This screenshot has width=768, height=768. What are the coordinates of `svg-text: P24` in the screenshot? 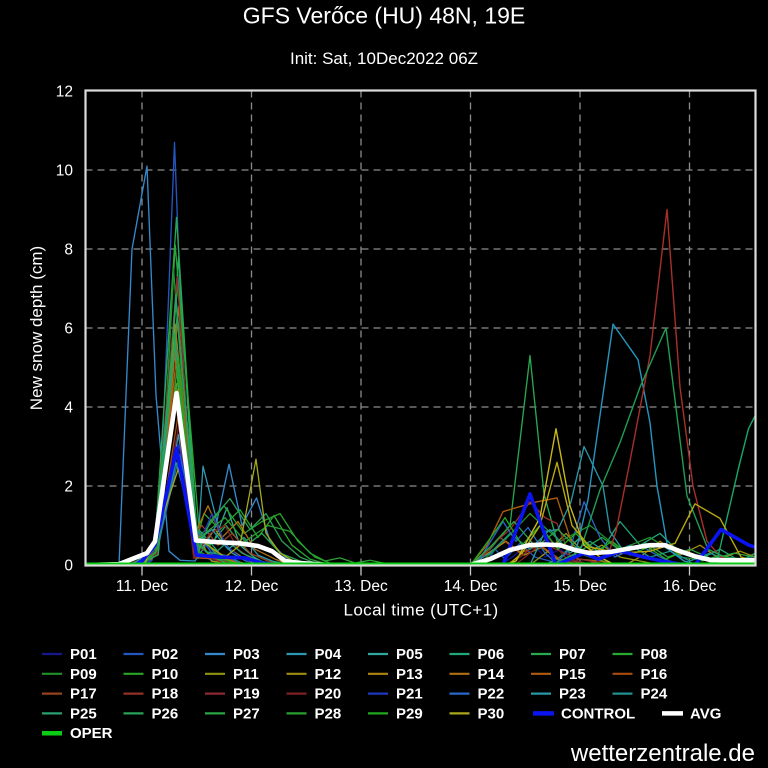 It's located at (654, 694).